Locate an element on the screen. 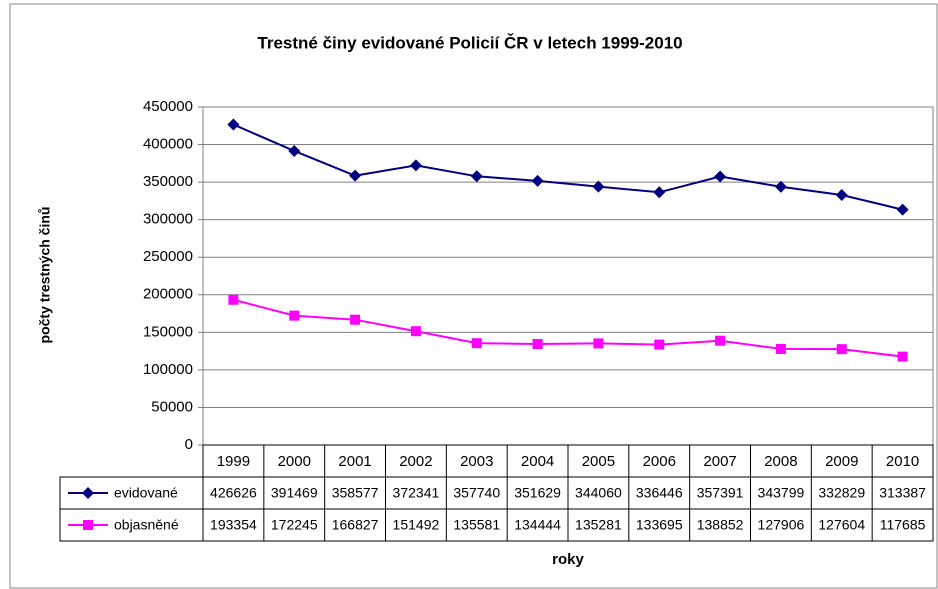 The height and width of the screenshot is (589, 938). x-axis-label: roky is located at coordinates (568, 559).